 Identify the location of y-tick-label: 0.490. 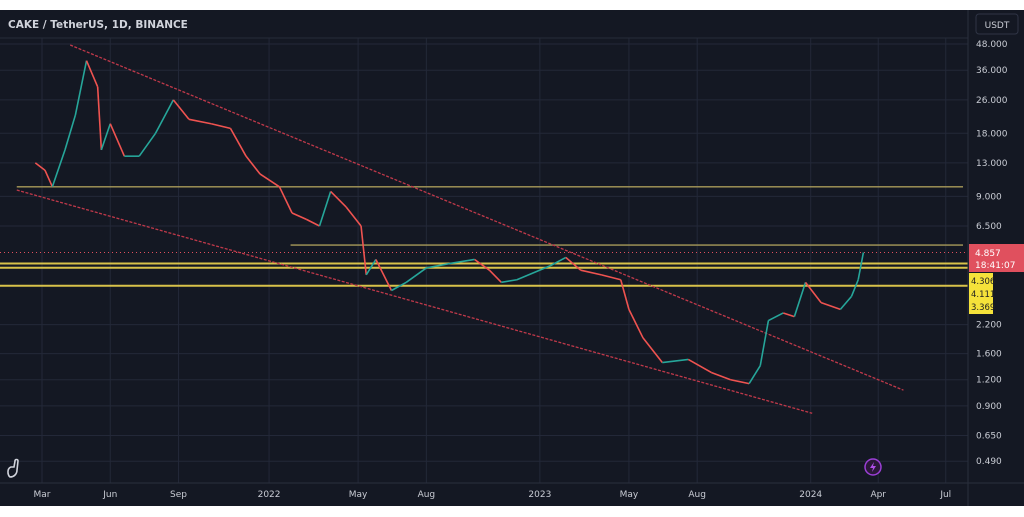
(989, 462).